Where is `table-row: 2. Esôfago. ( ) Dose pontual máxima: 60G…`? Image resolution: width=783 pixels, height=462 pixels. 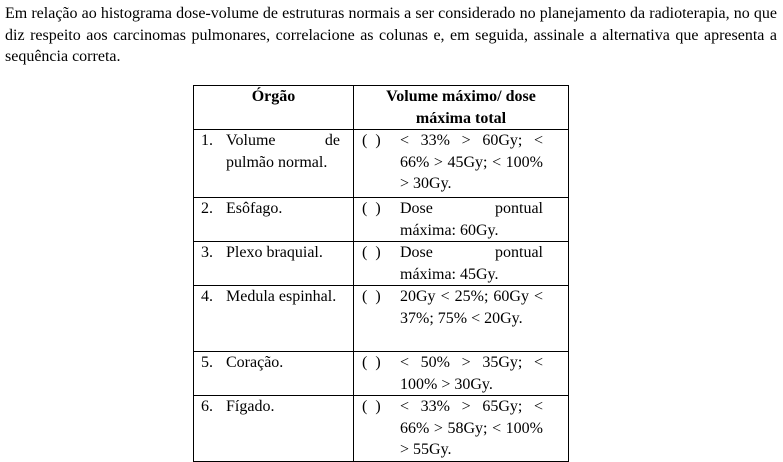
table-row: 2. Esôfago. ( ) Dose pontual máxima: 60G… is located at coordinates (381, 219).